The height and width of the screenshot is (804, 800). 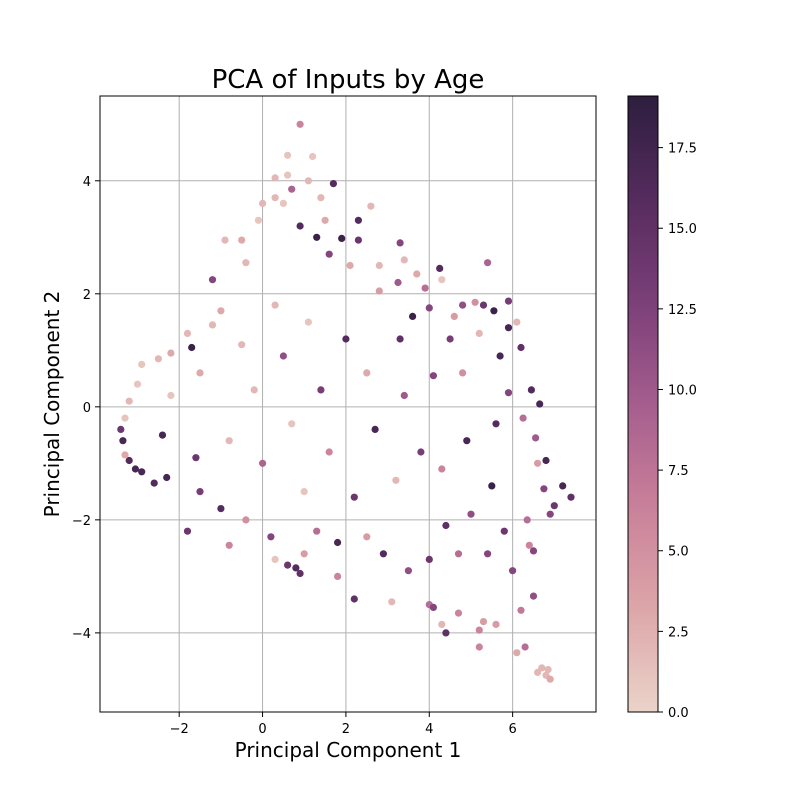 What do you see at coordinates (429, 729) in the screenshot?
I see `x-tick-label: 4` at bounding box center [429, 729].